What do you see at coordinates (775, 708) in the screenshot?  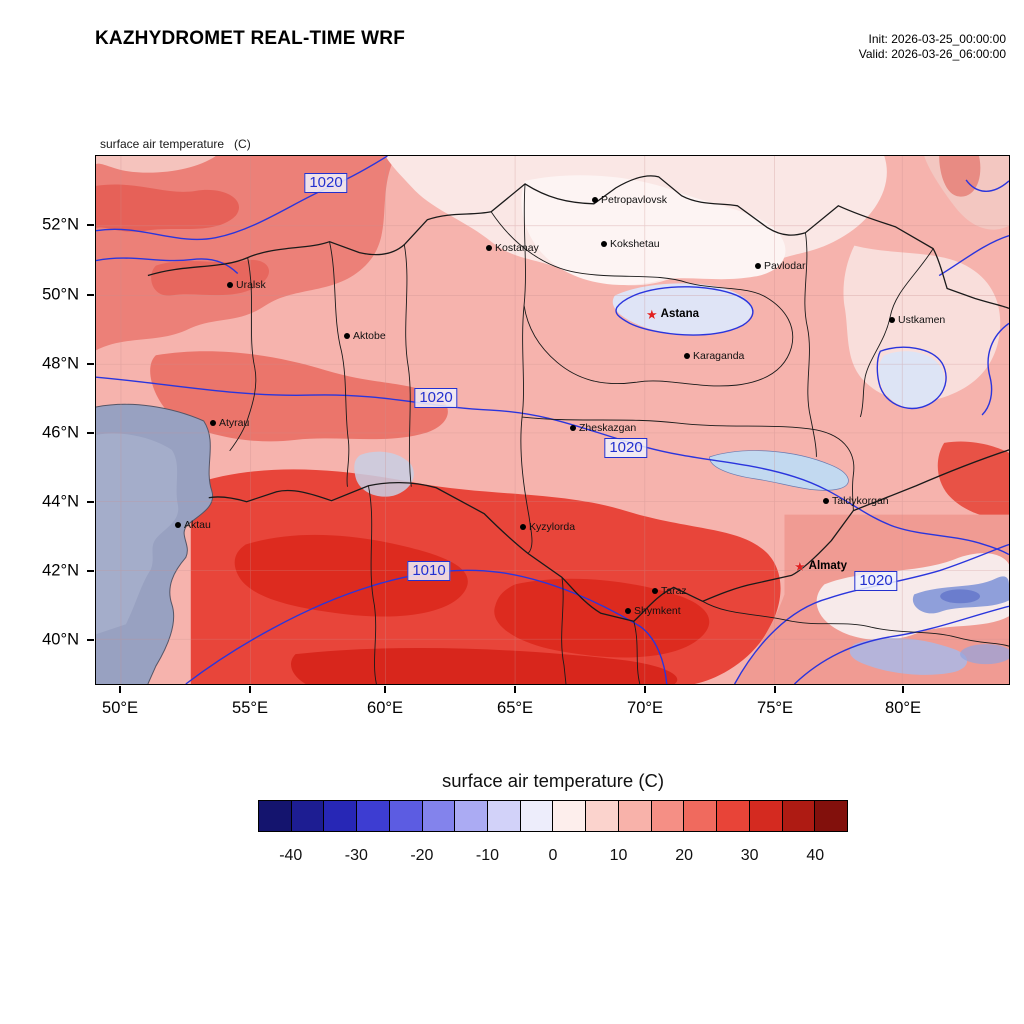 I see `lon-tick-label: 75°E` at bounding box center [775, 708].